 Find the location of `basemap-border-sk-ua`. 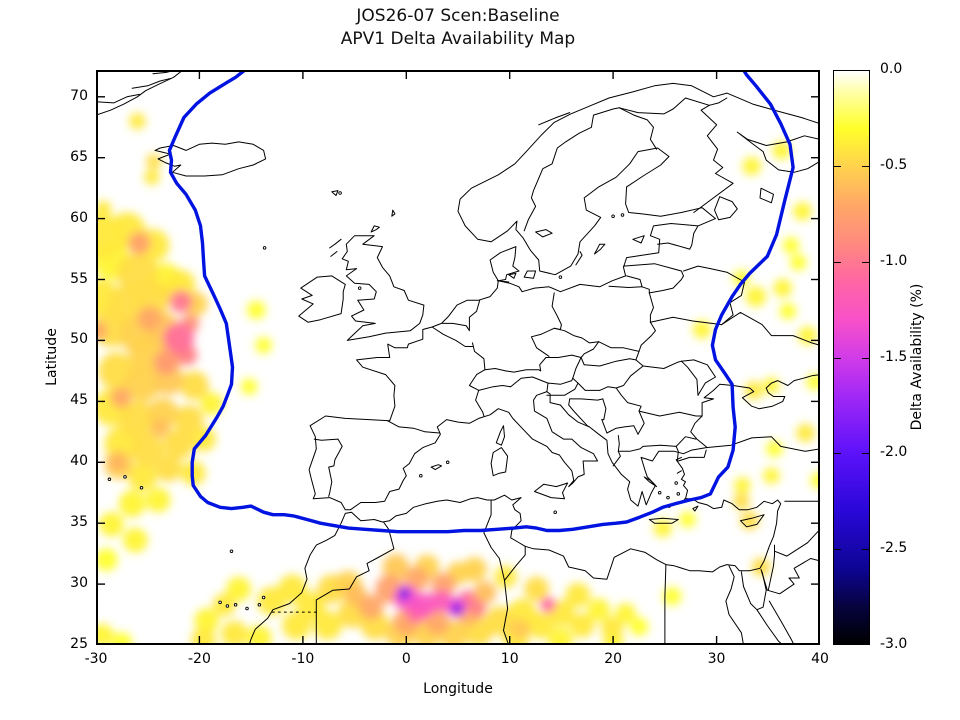

basemap-border-sk-ua is located at coordinates (637, 355).